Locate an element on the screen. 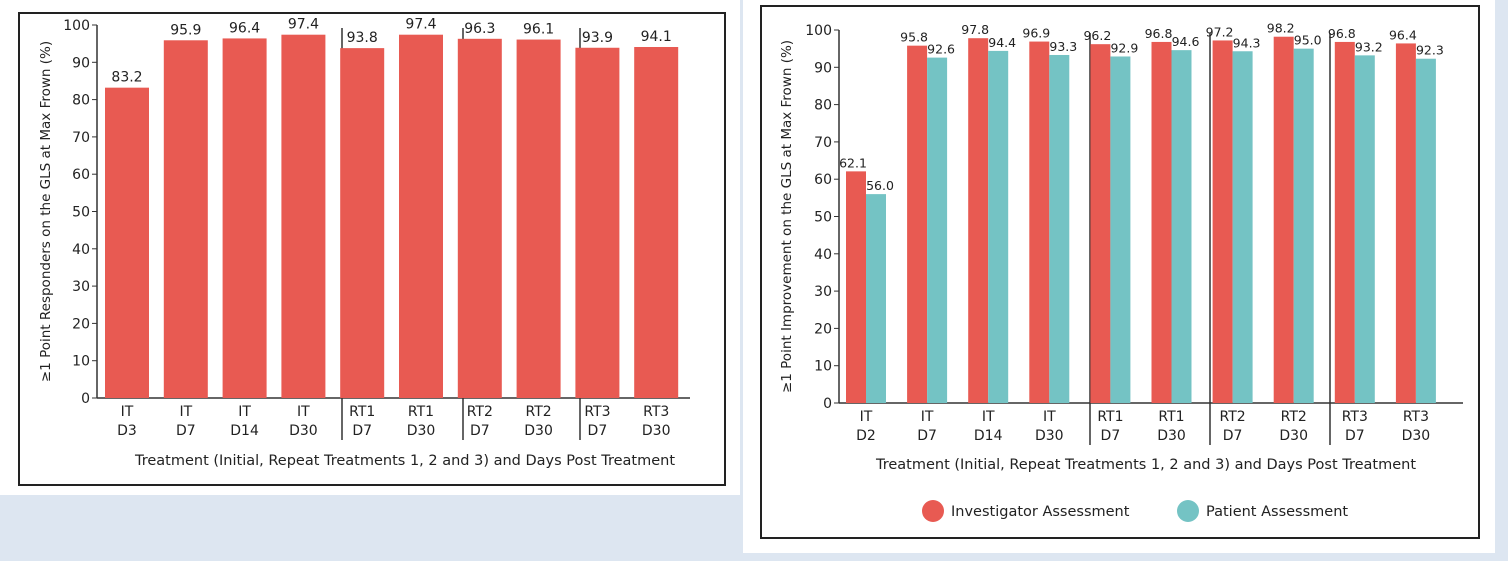  x-tick-label-day: D14 is located at coordinates (988, 436).